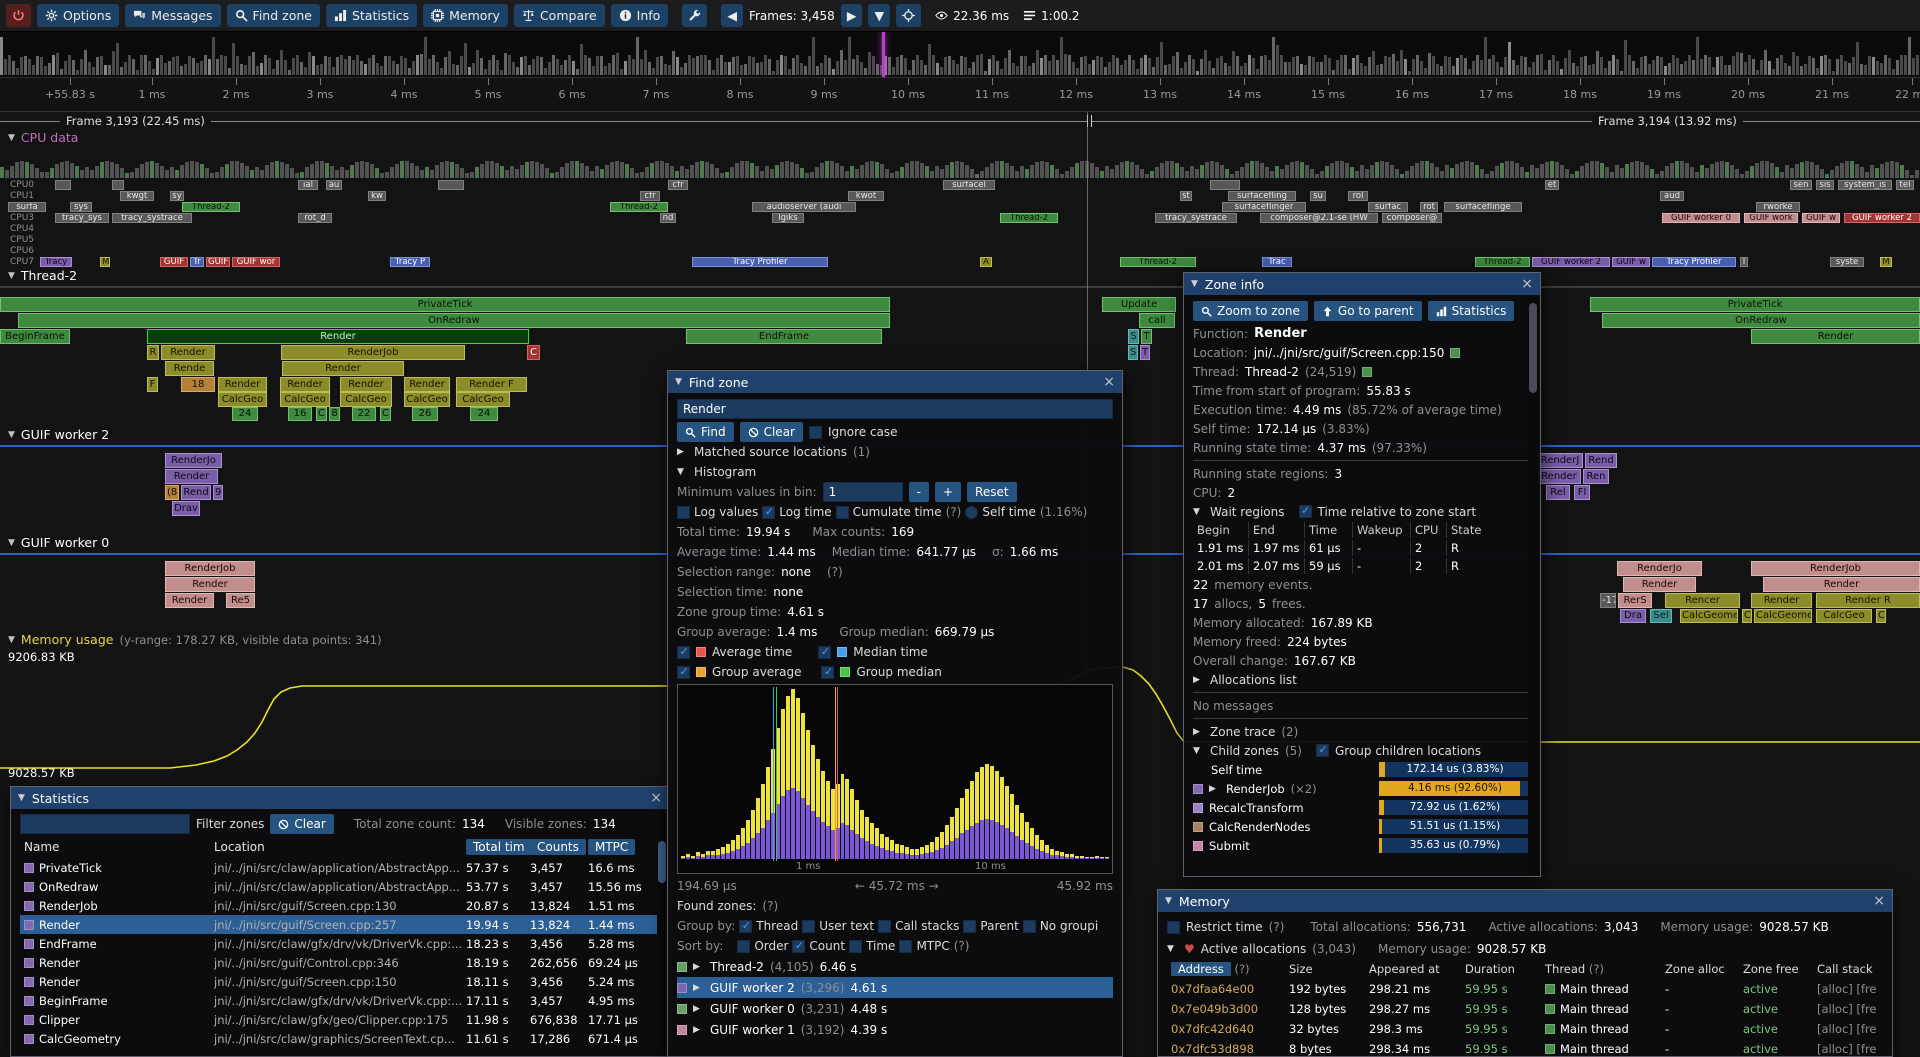 This screenshot has height=1057, width=1920. I want to click on timeline-zone: GUIF w, so click(1631, 262).